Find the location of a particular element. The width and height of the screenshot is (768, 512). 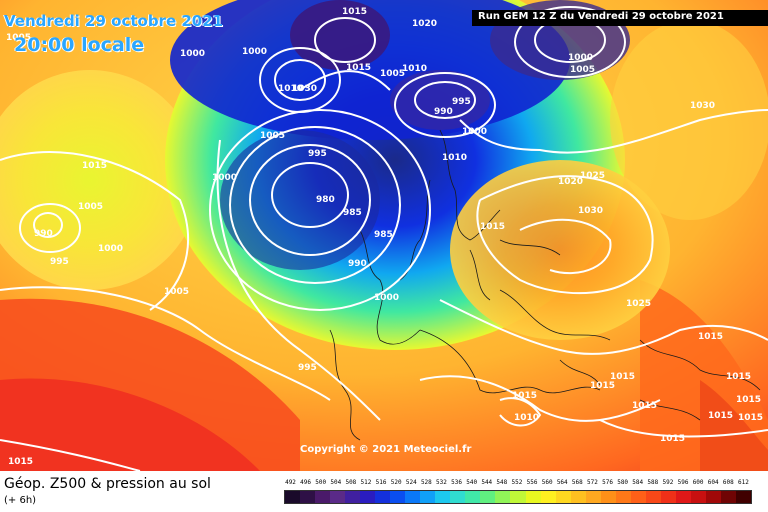

scale-tick-label: 592 is located at coordinates (668, 482).